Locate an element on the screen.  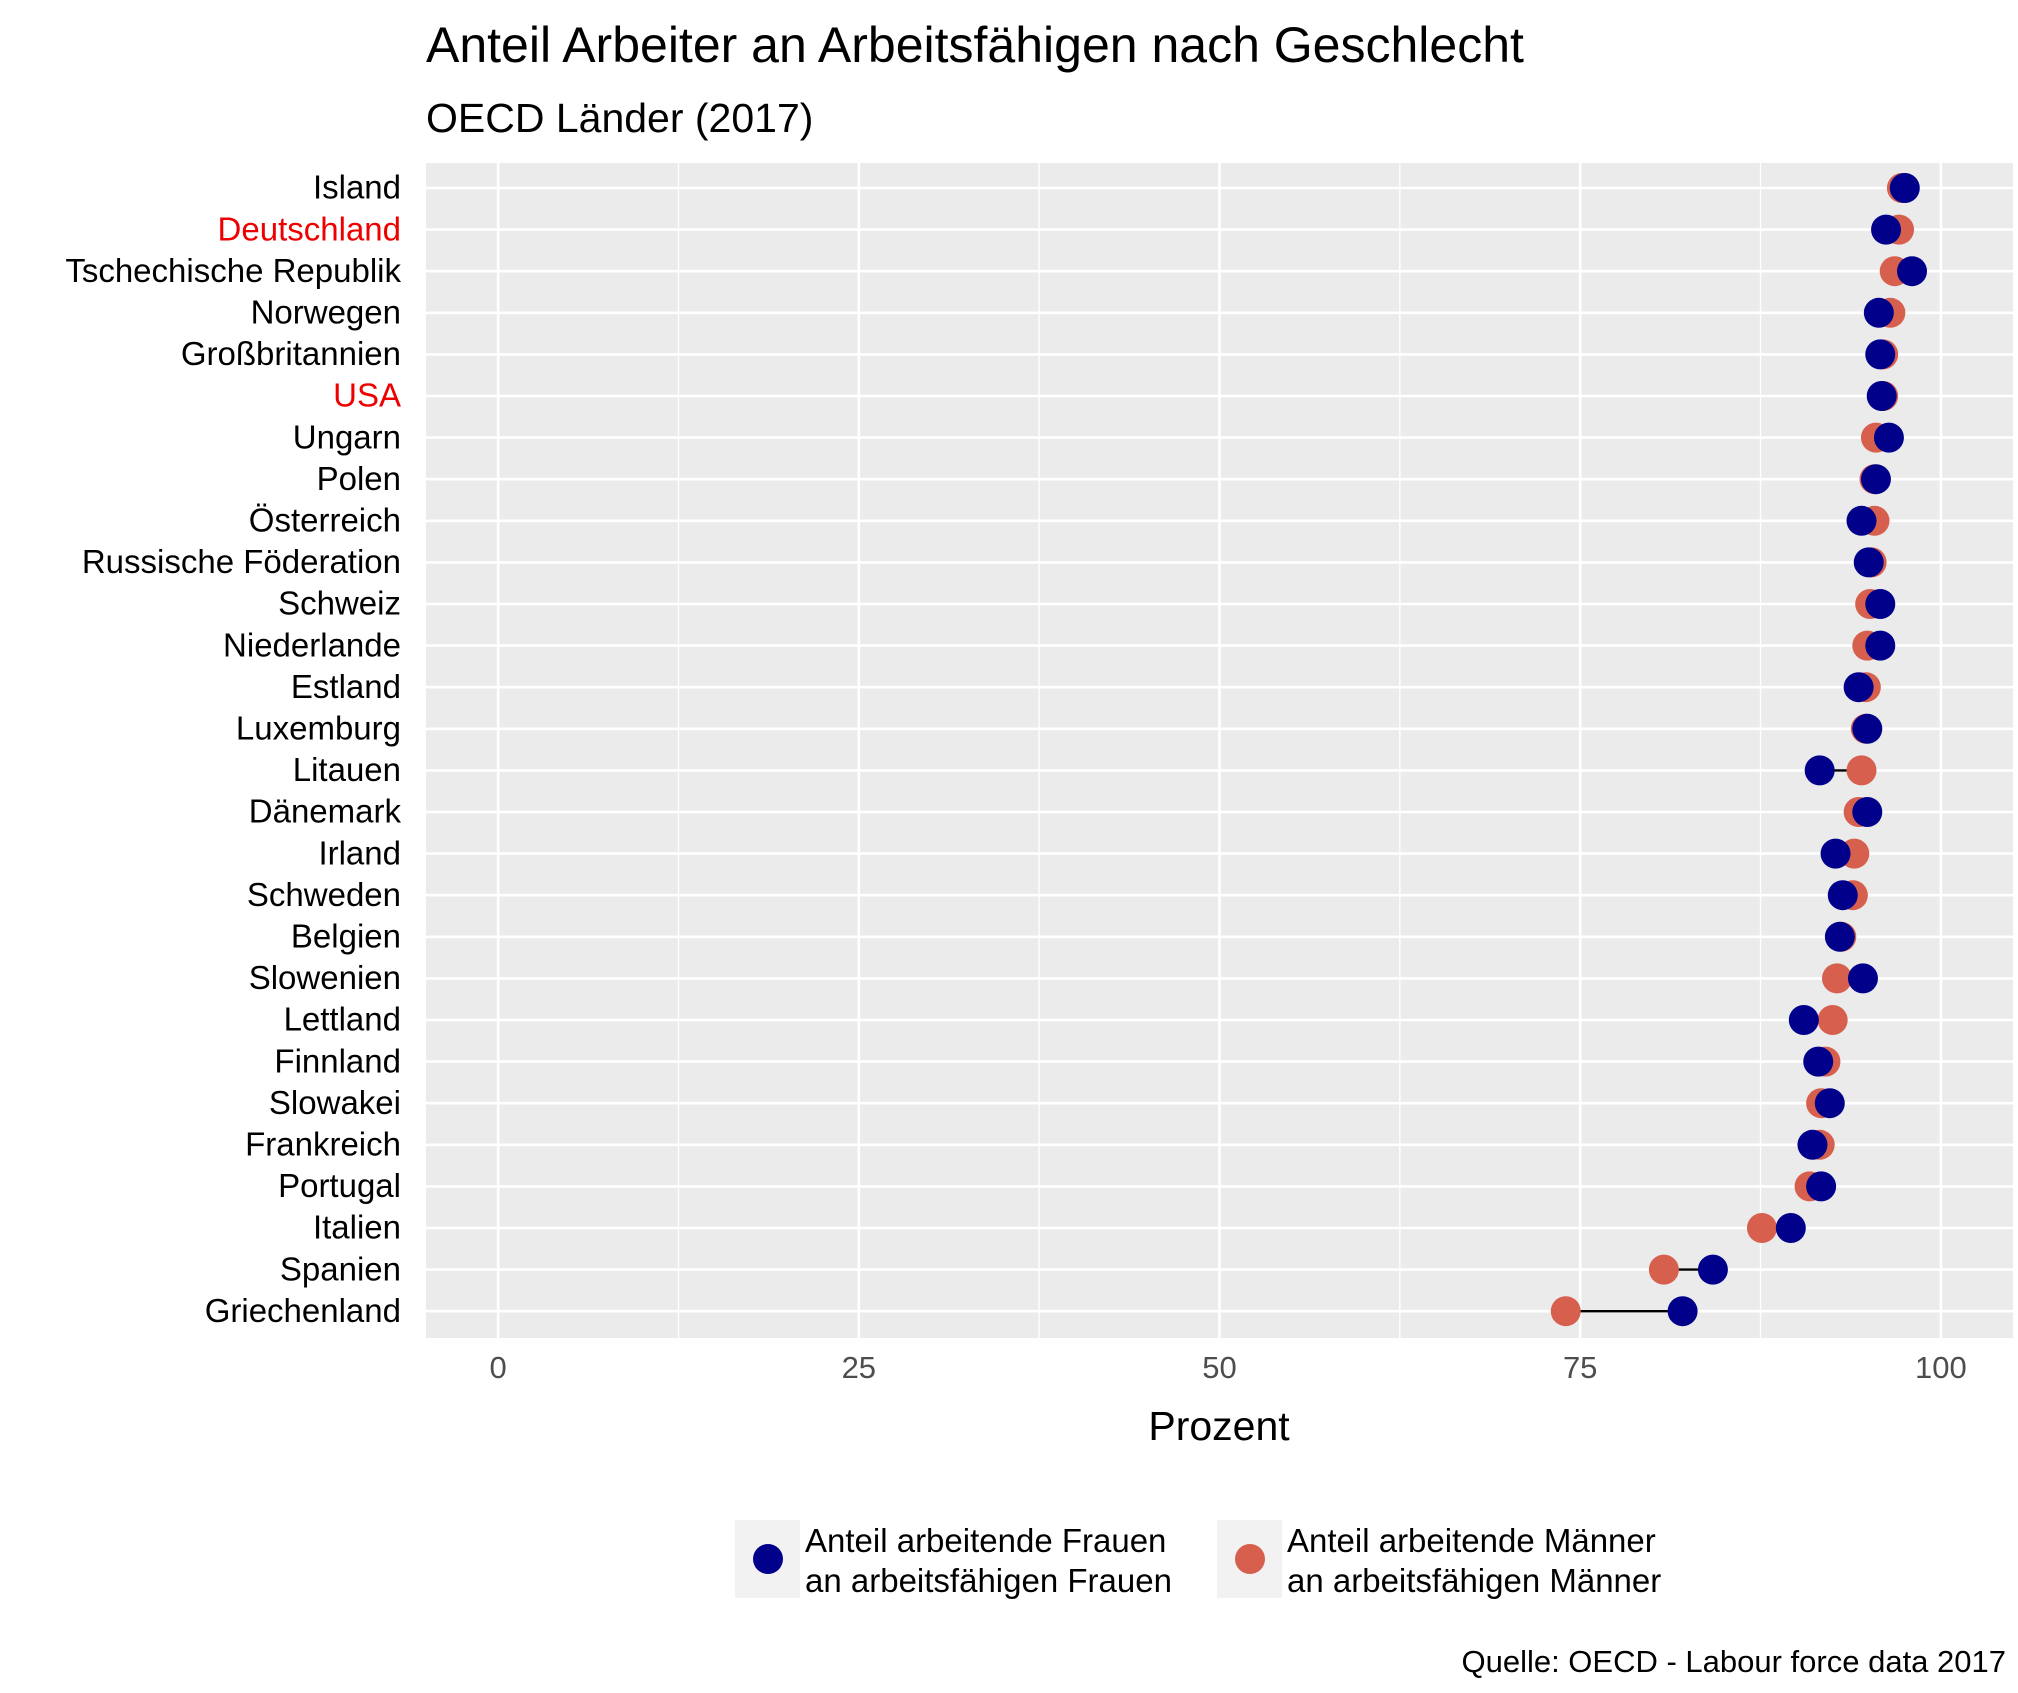
y-axis-label: Portugal is located at coordinates (339, 1185).